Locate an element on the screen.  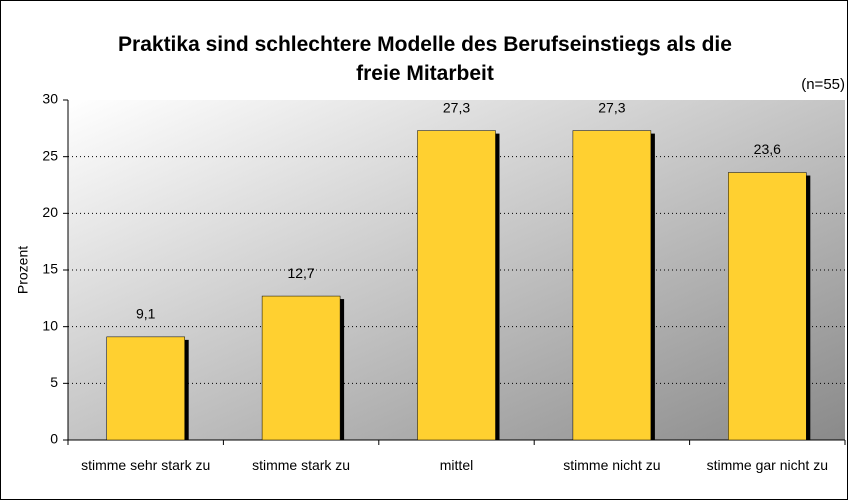
y-tick-label: 10 is located at coordinates (50, 325).